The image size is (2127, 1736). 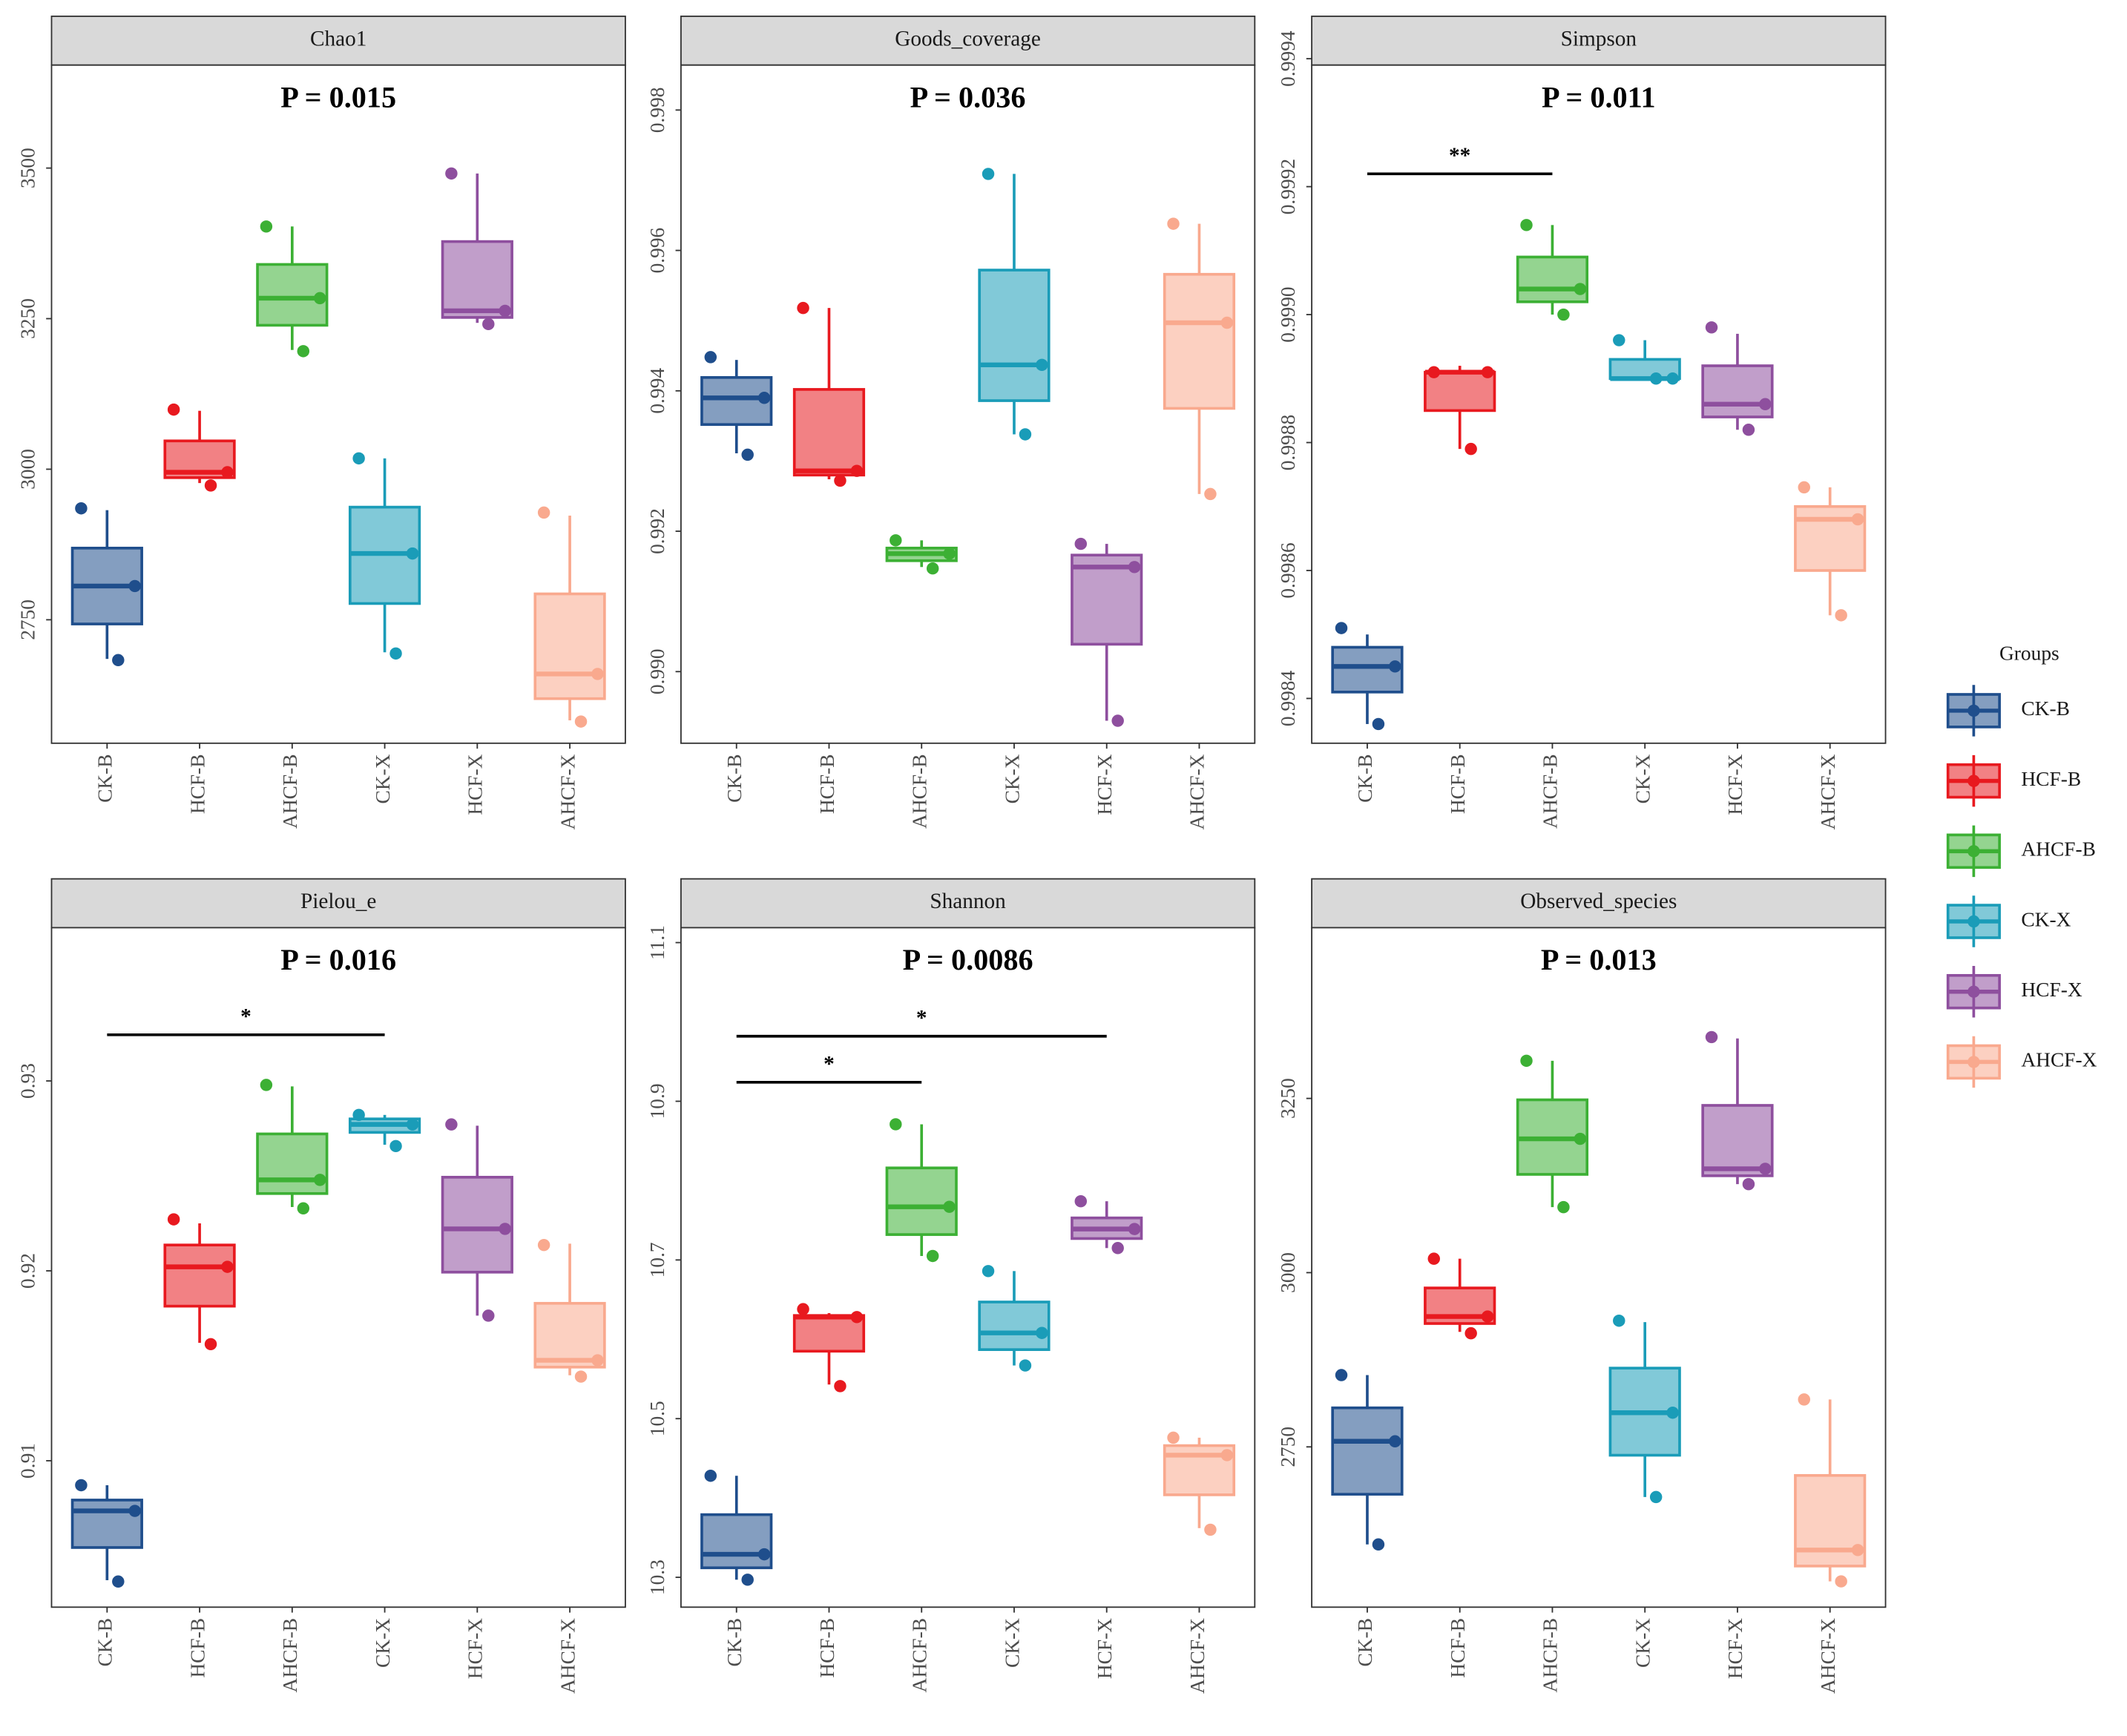 What do you see at coordinates (1288, 59) in the screenshot?
I see `y-tick-label: 0.9994` at bounding box center [1288, 59].